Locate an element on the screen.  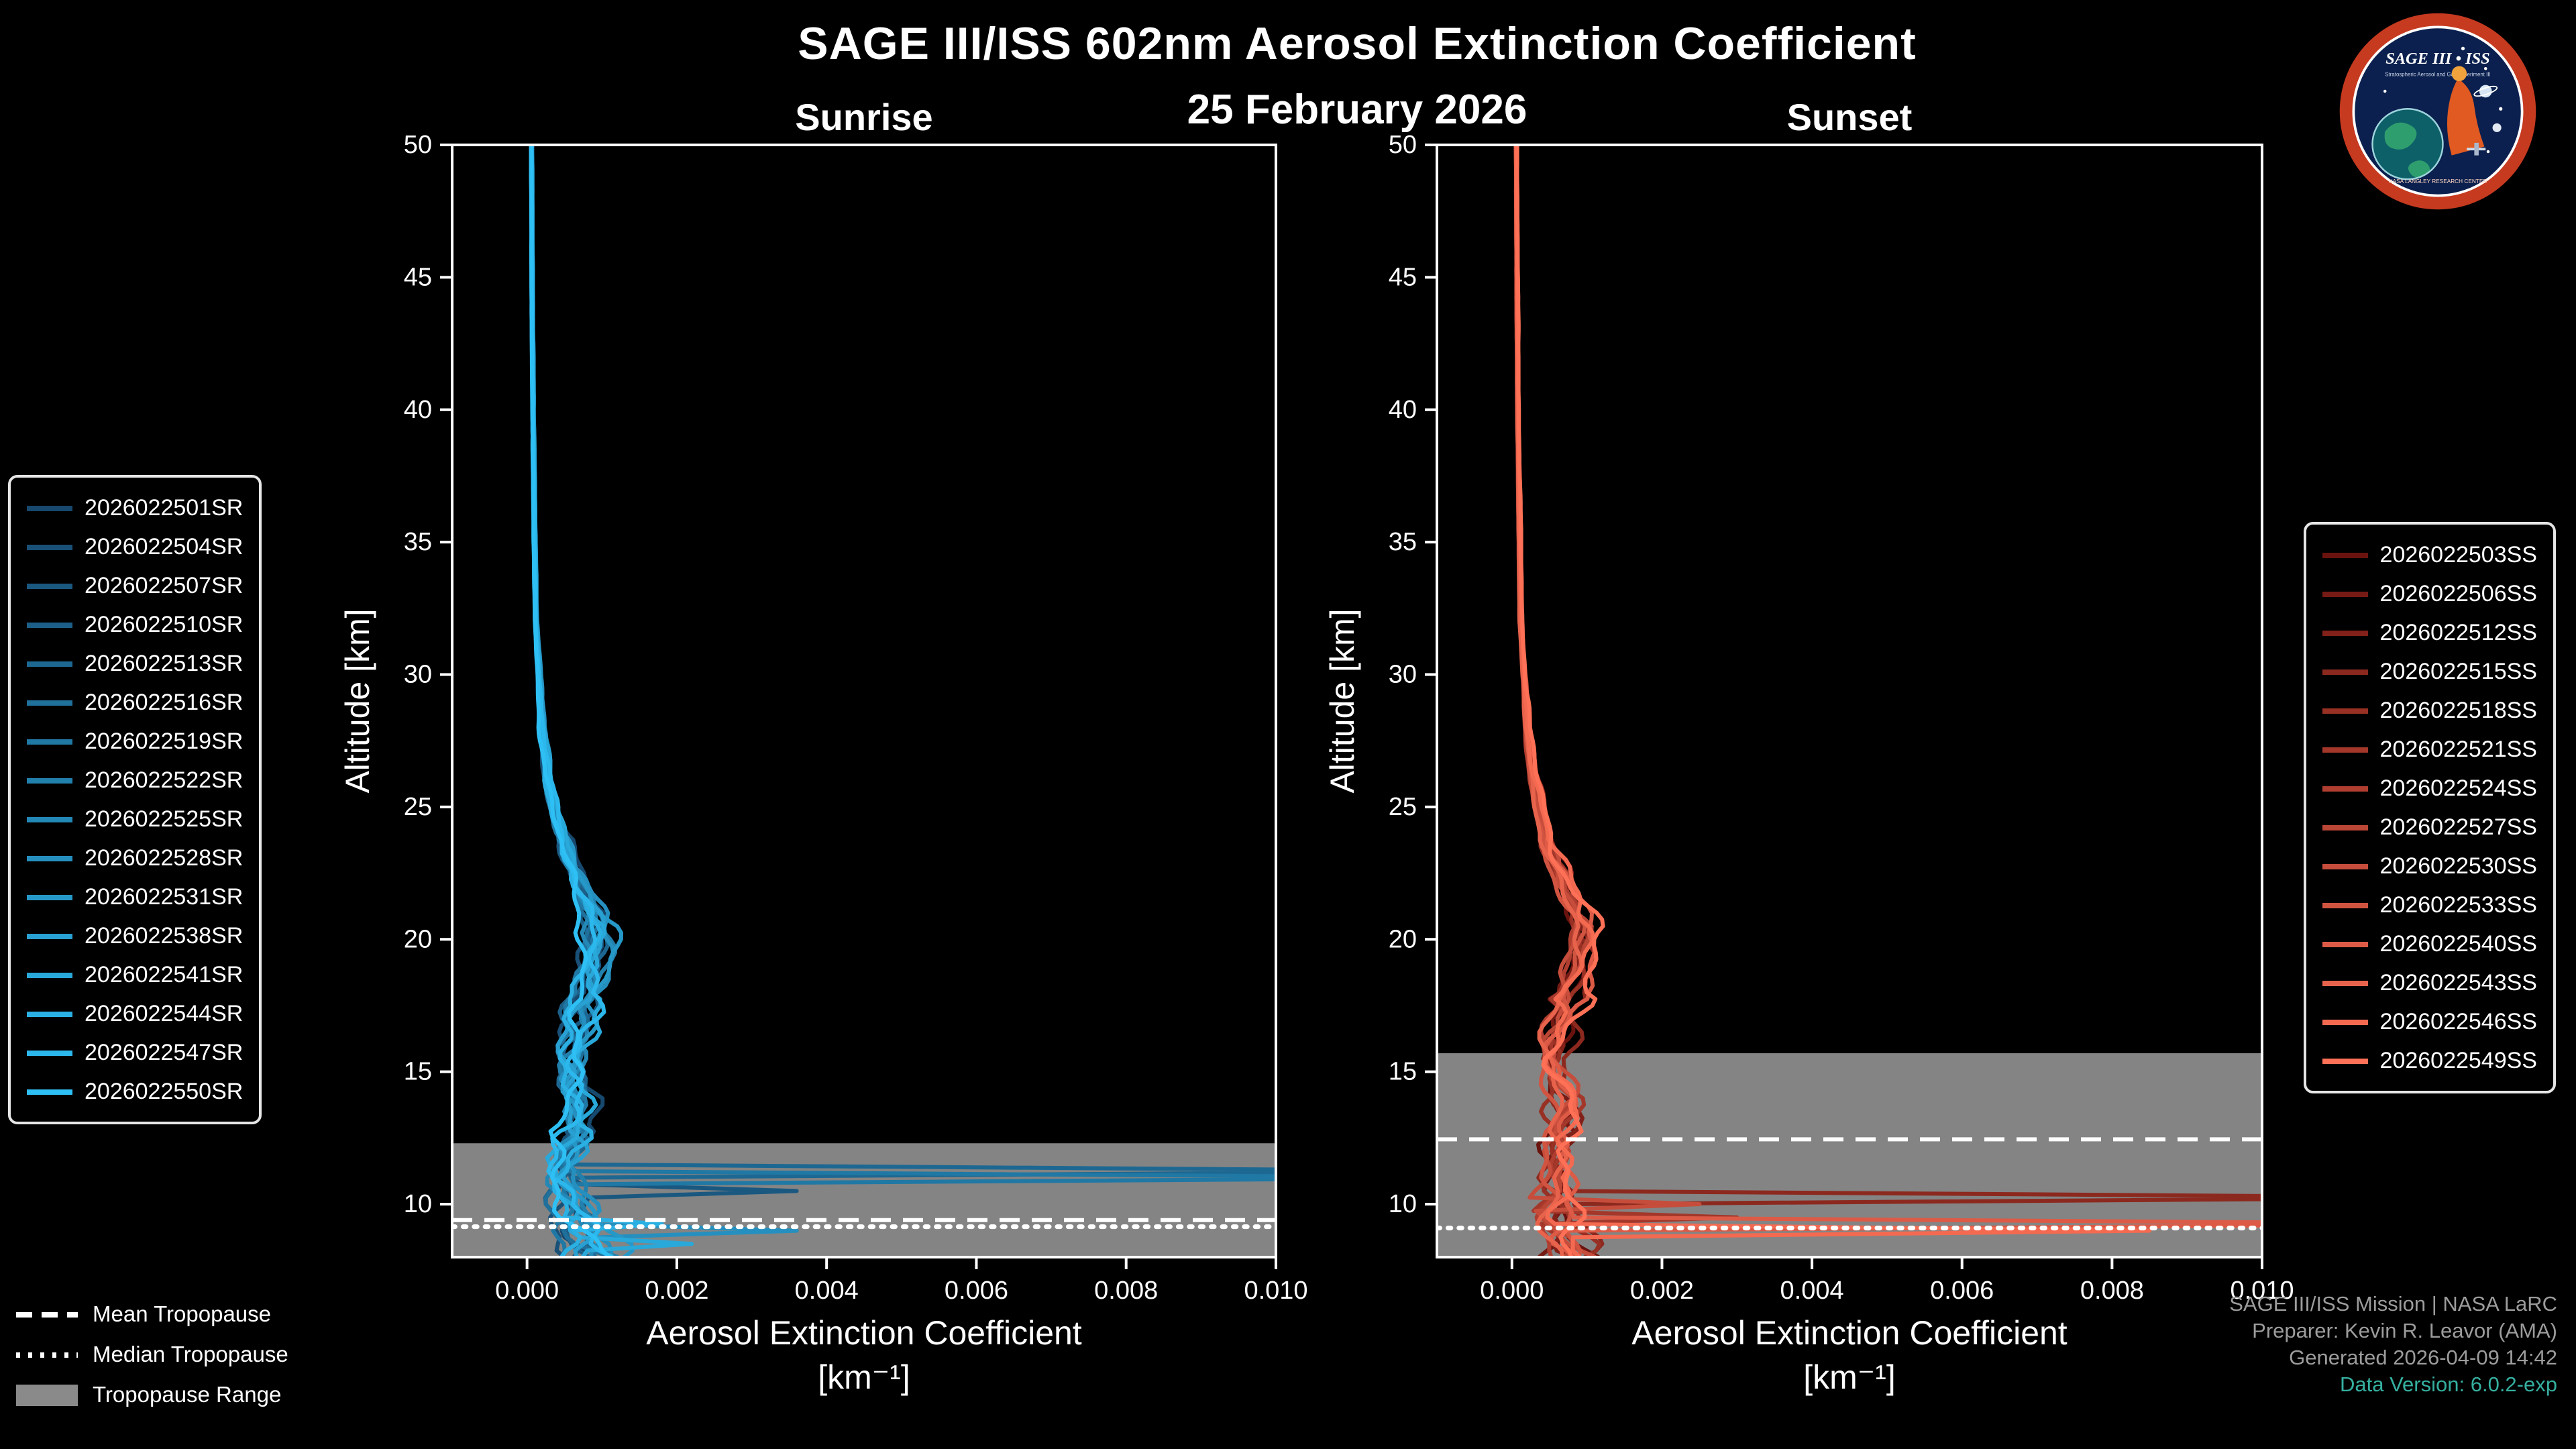
legend-item: 2026022533SS is located at coordinates (2429, 904).